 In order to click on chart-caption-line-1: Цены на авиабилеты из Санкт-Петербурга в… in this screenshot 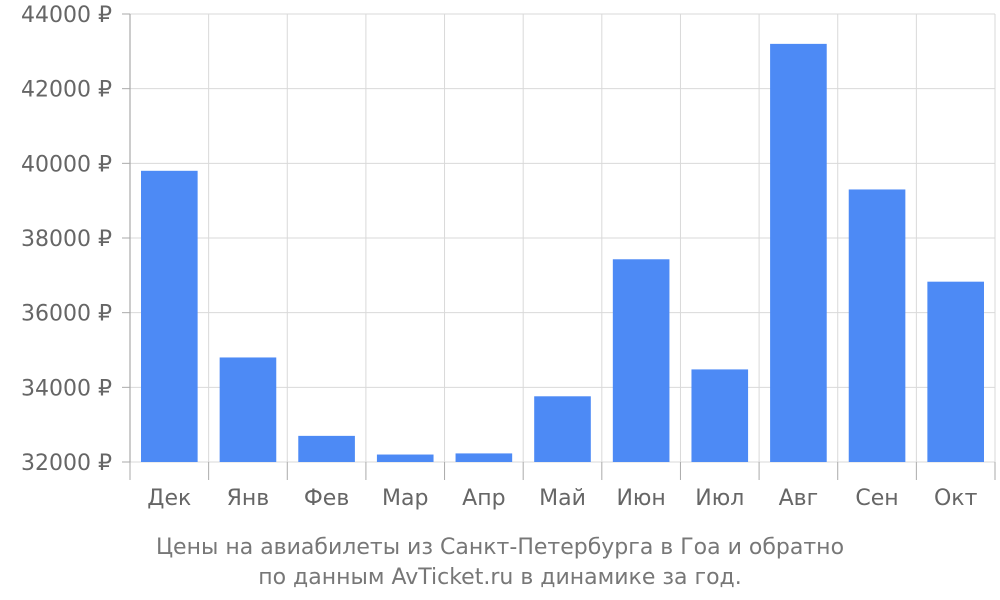, I will do `click(500, 547)`.